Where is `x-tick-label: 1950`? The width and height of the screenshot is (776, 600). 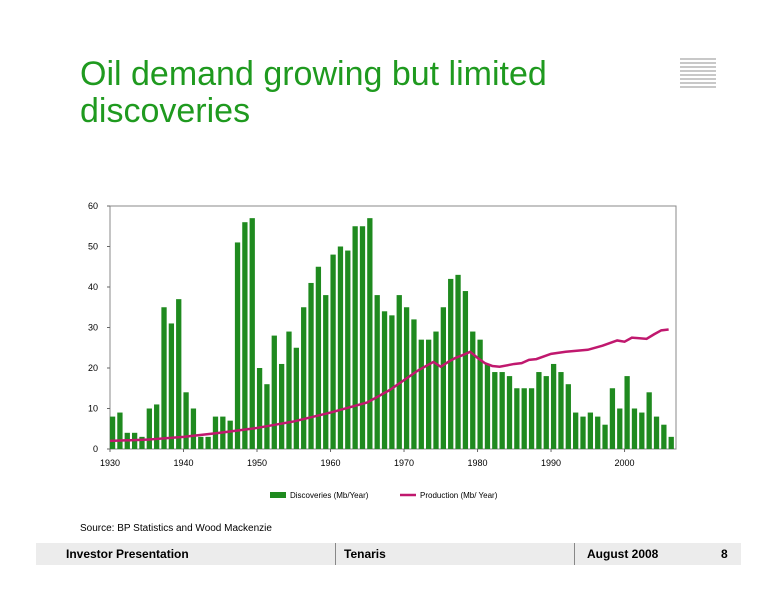
x-tick-label: 1950 is located at coordinates (257, 463).